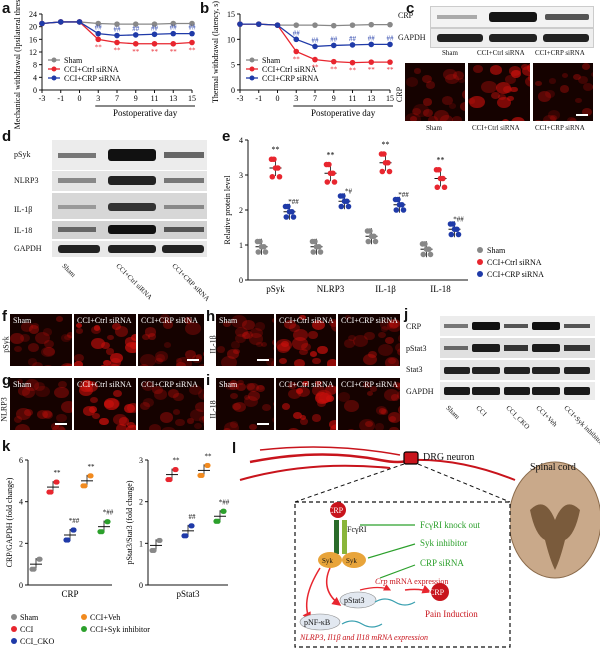  What do you see at coordinates (406, 15) in the screenshot?
I see `panel-c-row-crp: CRP` at bounding box center [406, 15].